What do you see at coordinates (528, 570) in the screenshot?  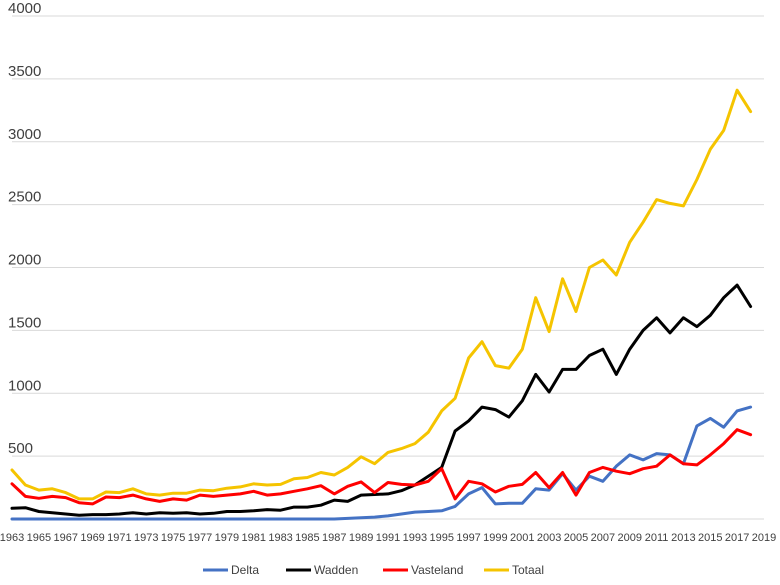 I see `legend-label: Totaal` at bounding box center [528, 570].